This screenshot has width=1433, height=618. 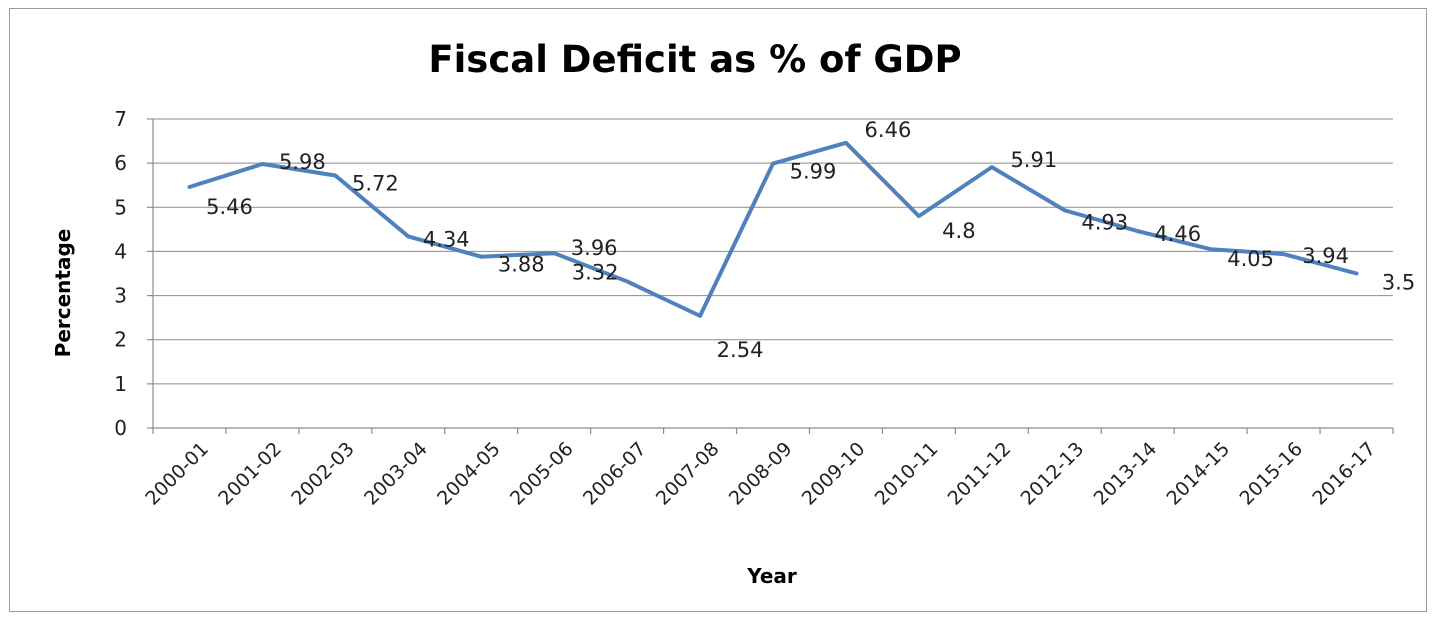 I want to click on data-label: 3.32, so click(x=595, y=272).